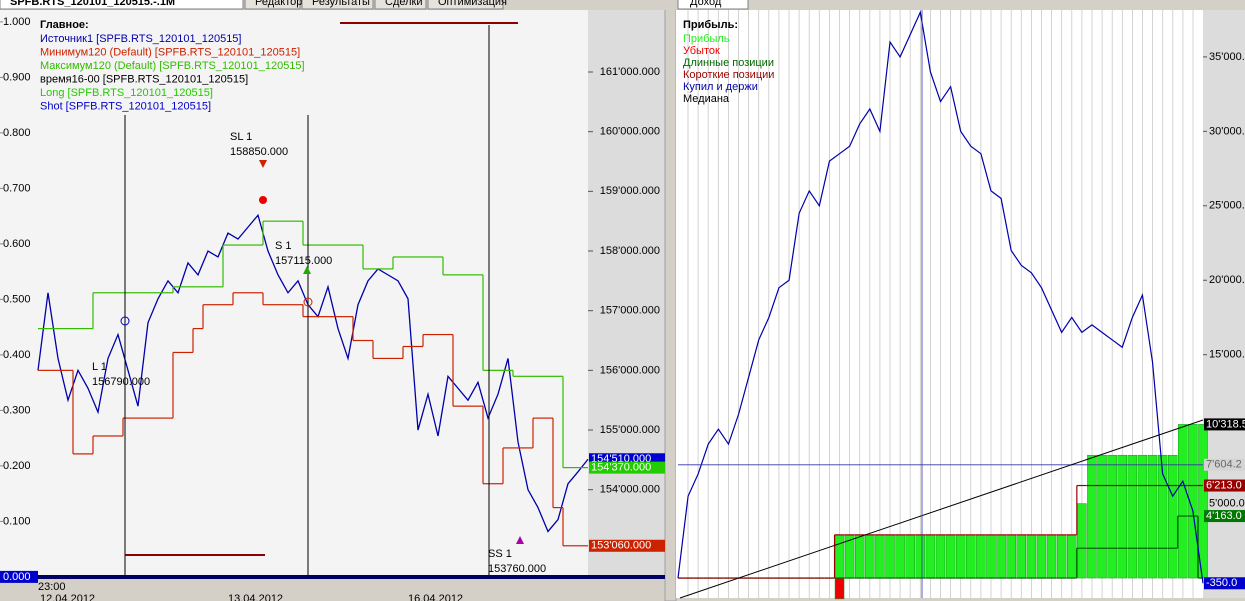  What do you see at coordinates (706, 39) in the screenshot?
I see `legend-entry: Прибыль` at bounding box center [706, 39].